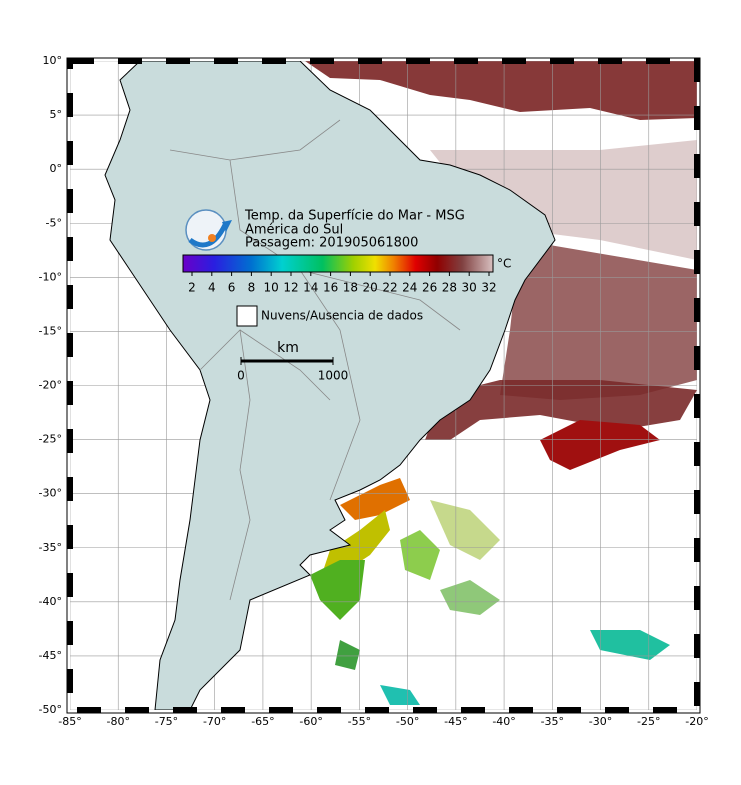  I want to click on lon-tick-label: -70°, so click(214, 721).